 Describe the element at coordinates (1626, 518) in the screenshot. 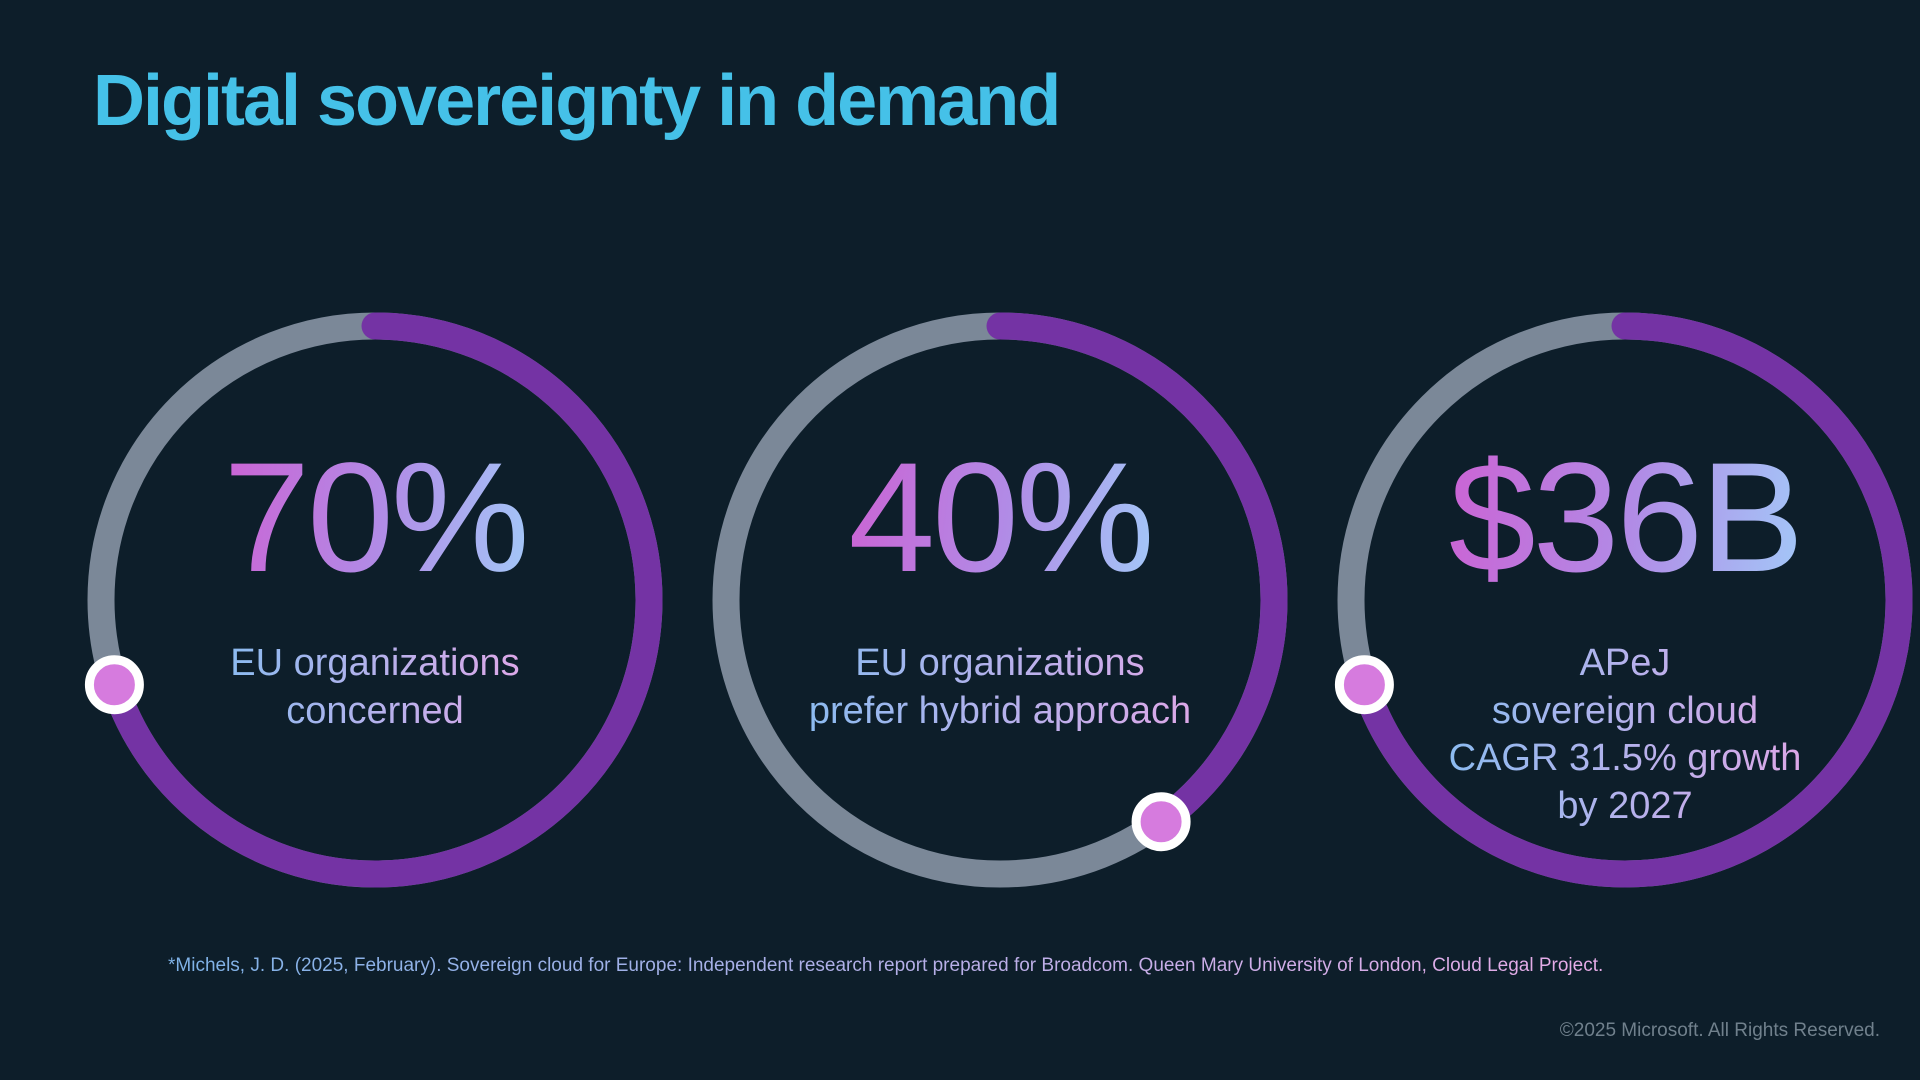

I see `stat-value: $36B` at that location.